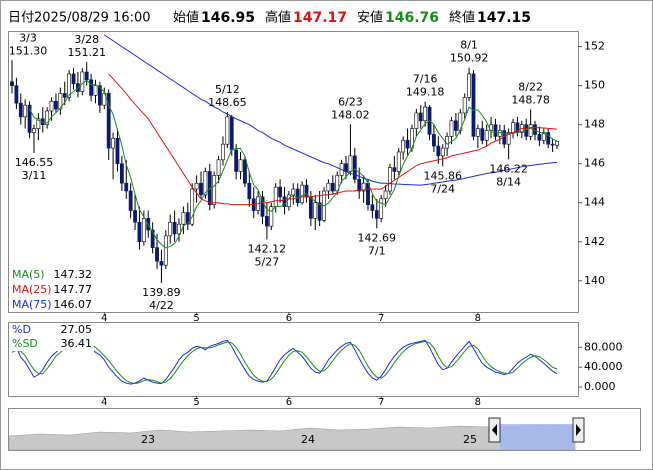 The height and width of the screenshot is (470, 653). Describe the element at coordinates (594, 163) in the screenshot. I see `y-tick-label: 146` at that location.